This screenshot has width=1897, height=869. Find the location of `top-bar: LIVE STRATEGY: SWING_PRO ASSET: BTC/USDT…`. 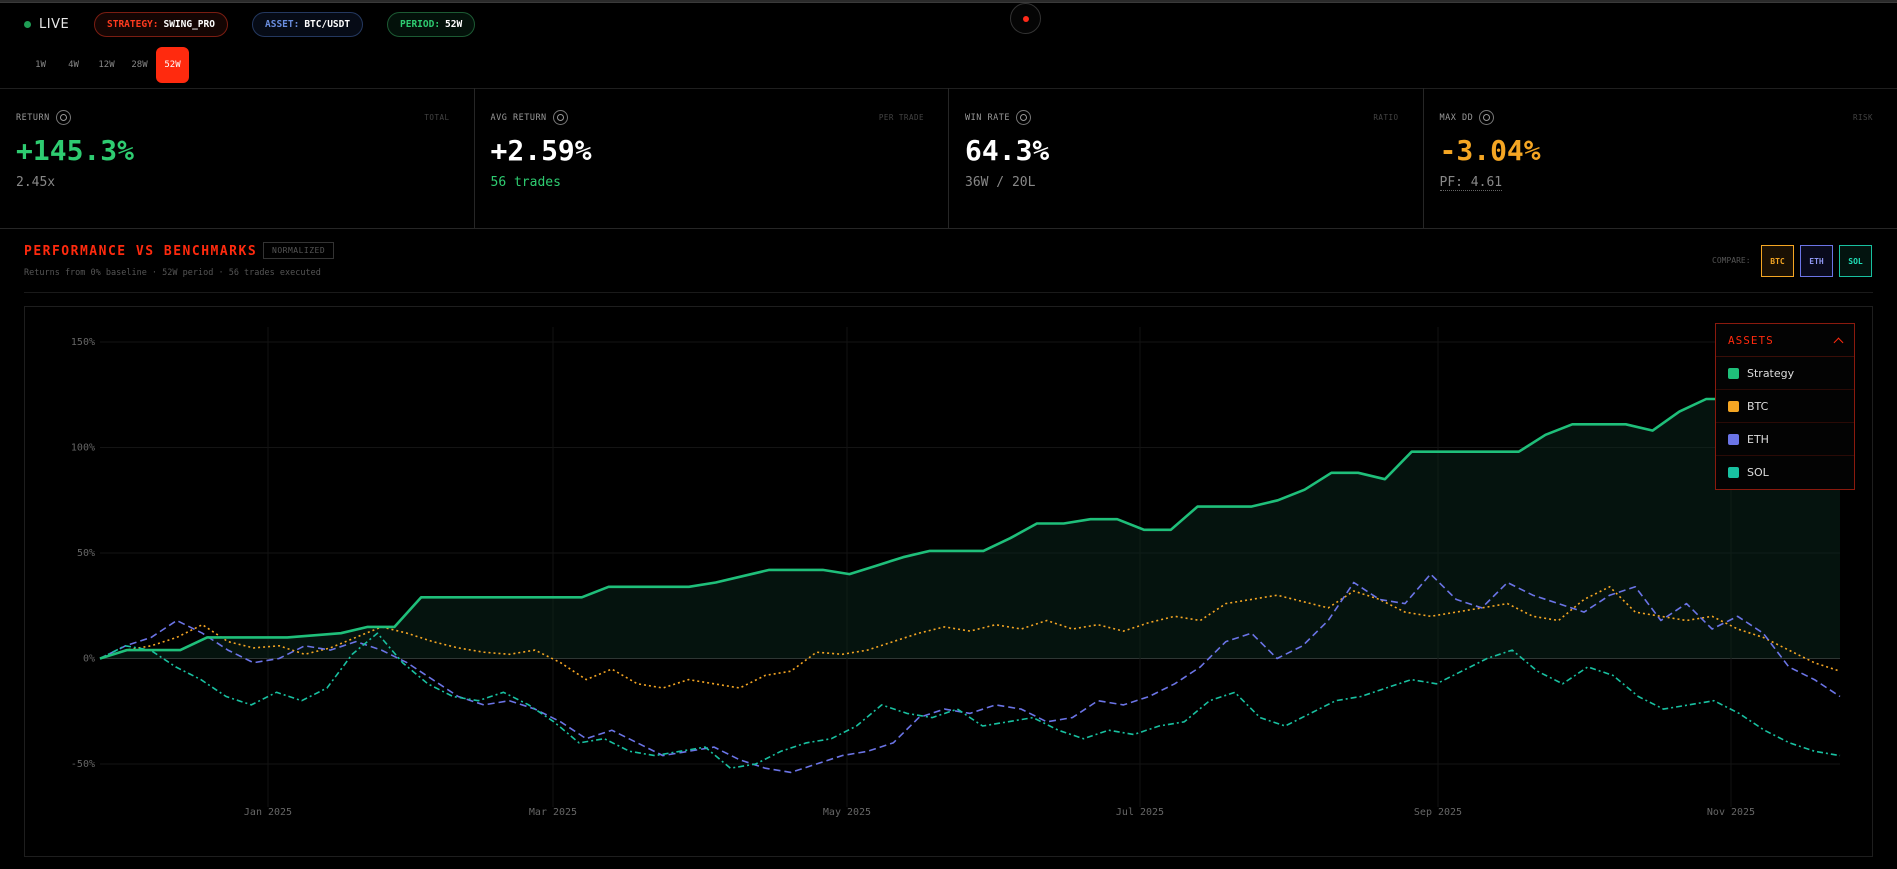

top-bar: LIVE STRATEGY: SWING_PRO ASSET: BTC/USDT… is located at coordinates (948, 46).